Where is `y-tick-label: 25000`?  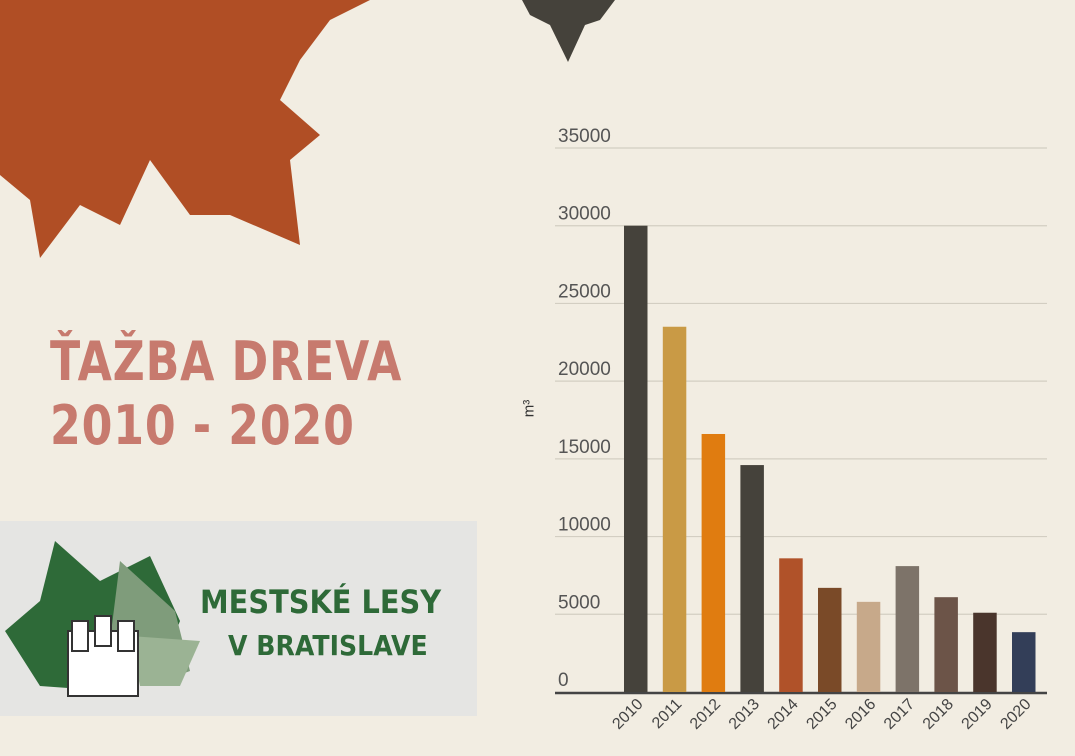
y-tick-label: 25000 is located at coordinates (584, 291).